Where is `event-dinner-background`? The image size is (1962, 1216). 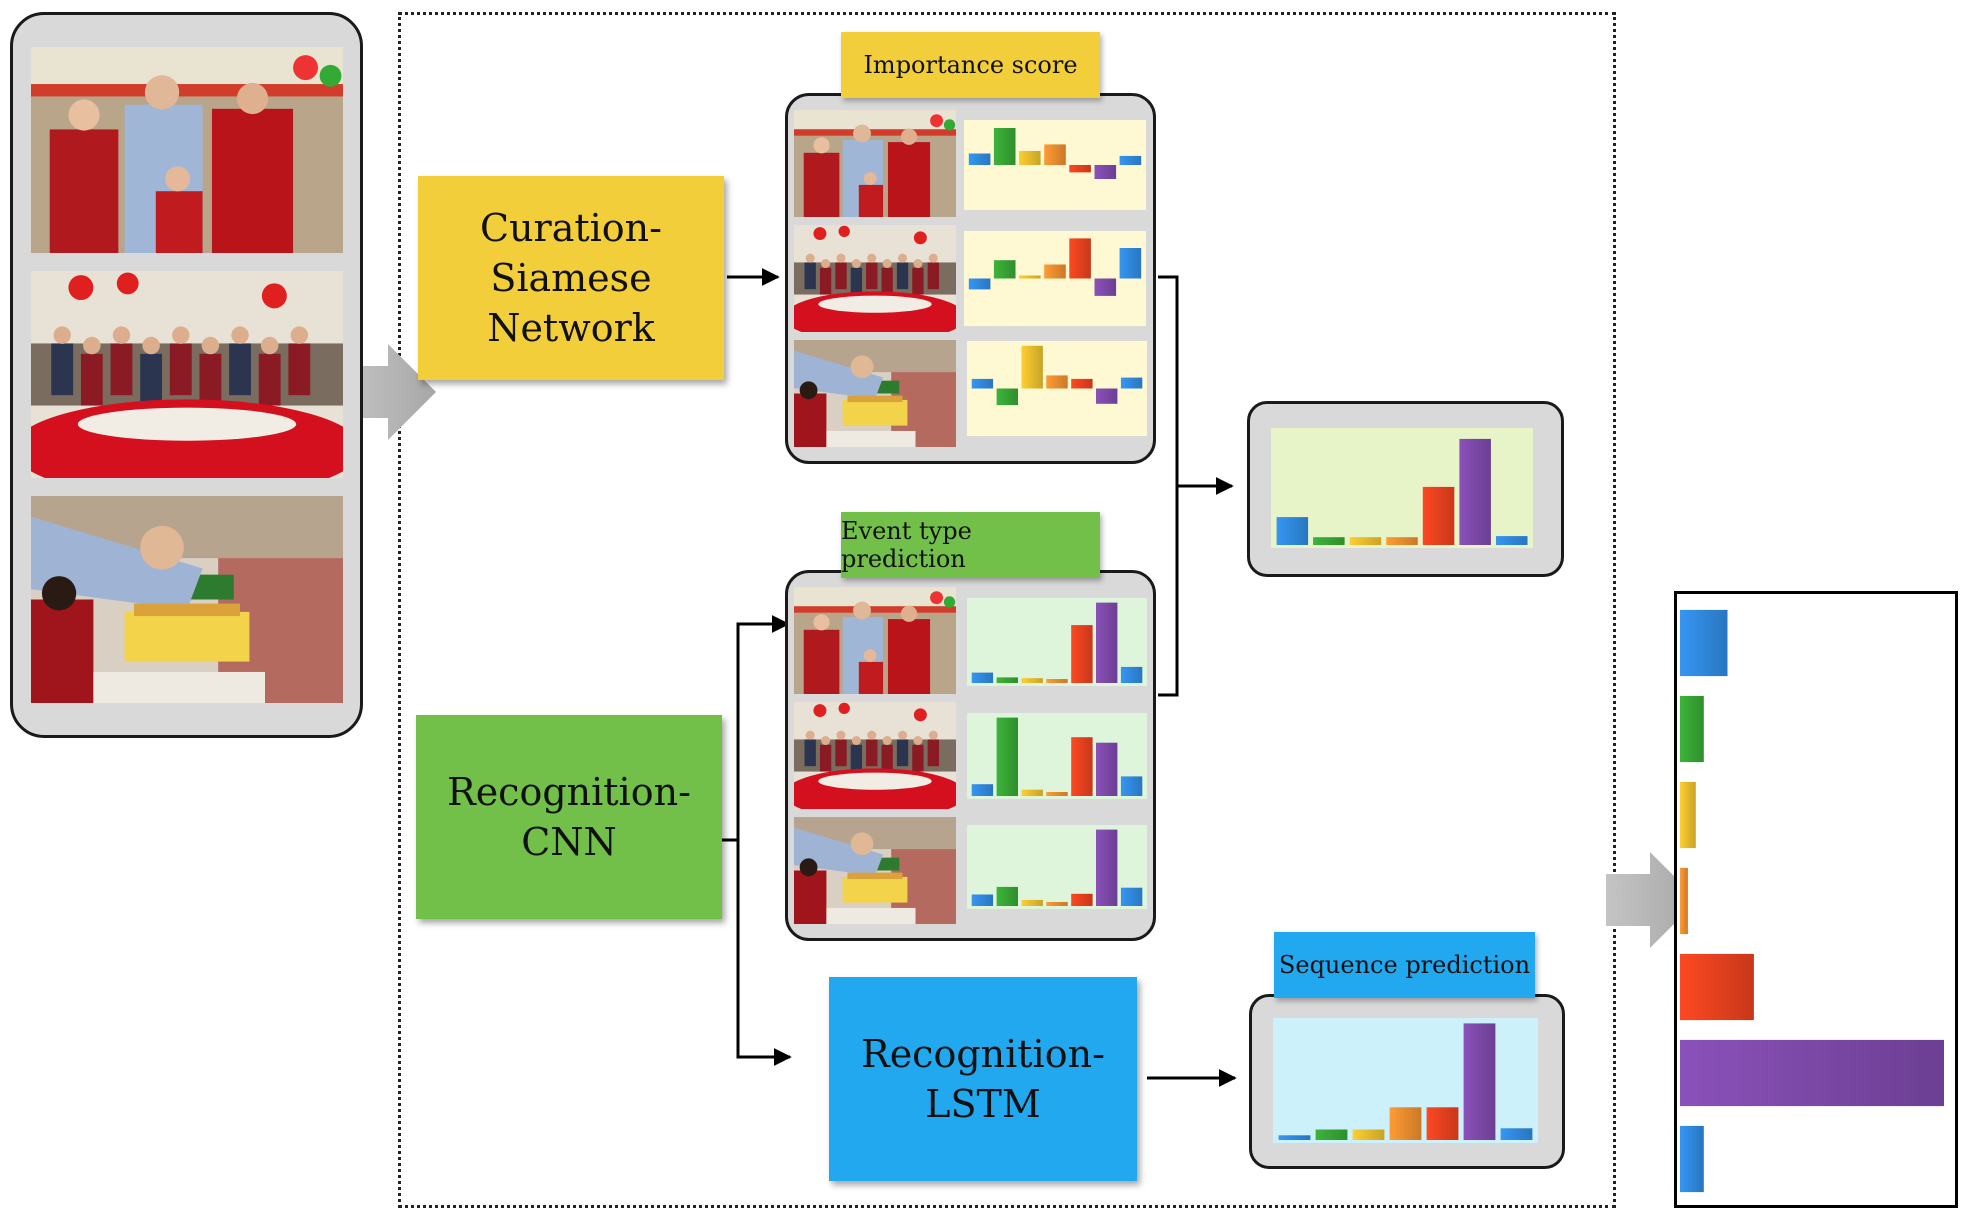
event-dinner-background is located at coordinates (1057, 756).